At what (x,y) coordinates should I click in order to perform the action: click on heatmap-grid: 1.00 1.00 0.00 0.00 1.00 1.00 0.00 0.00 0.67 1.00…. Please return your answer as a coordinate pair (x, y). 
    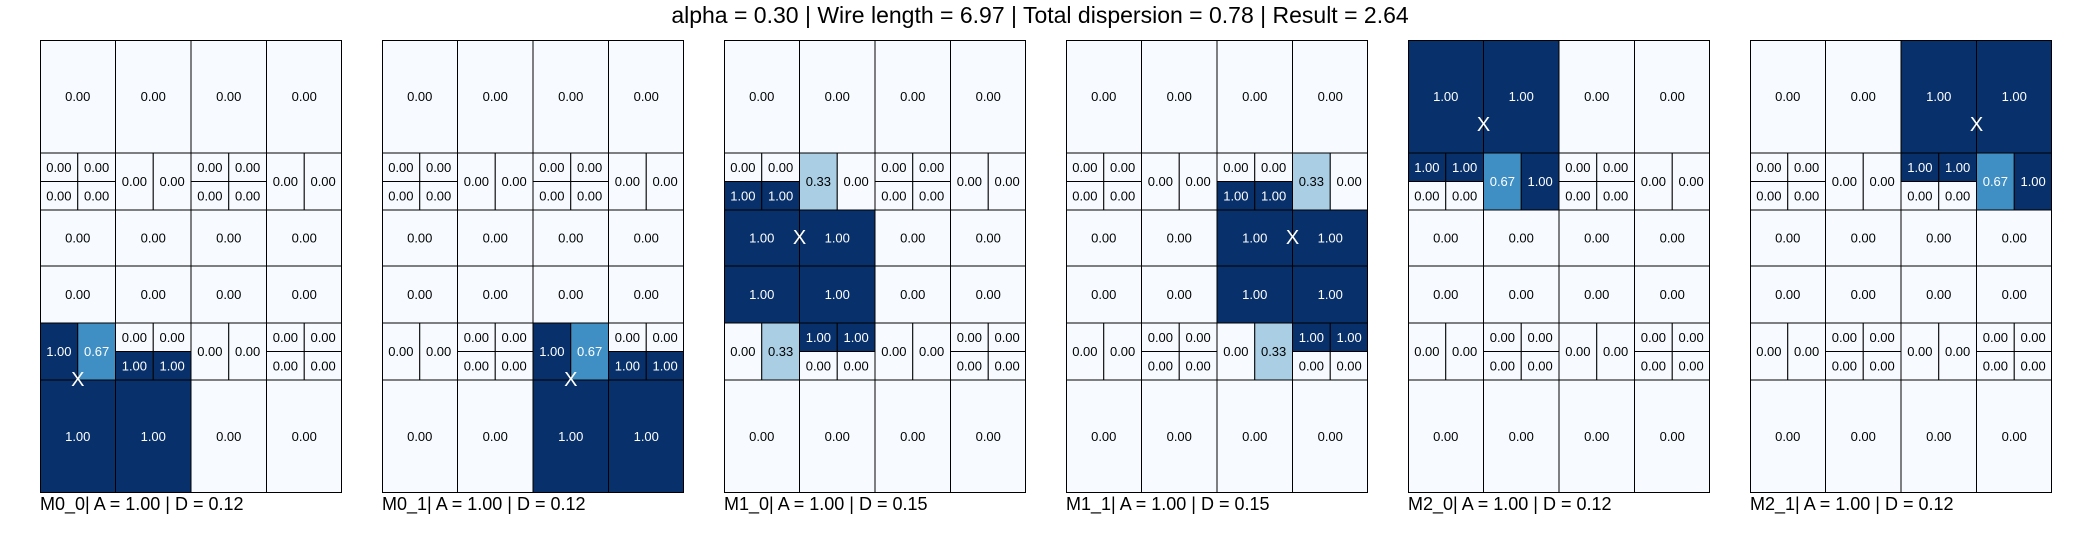
    Looking at the image, I should click on (1559, 266).